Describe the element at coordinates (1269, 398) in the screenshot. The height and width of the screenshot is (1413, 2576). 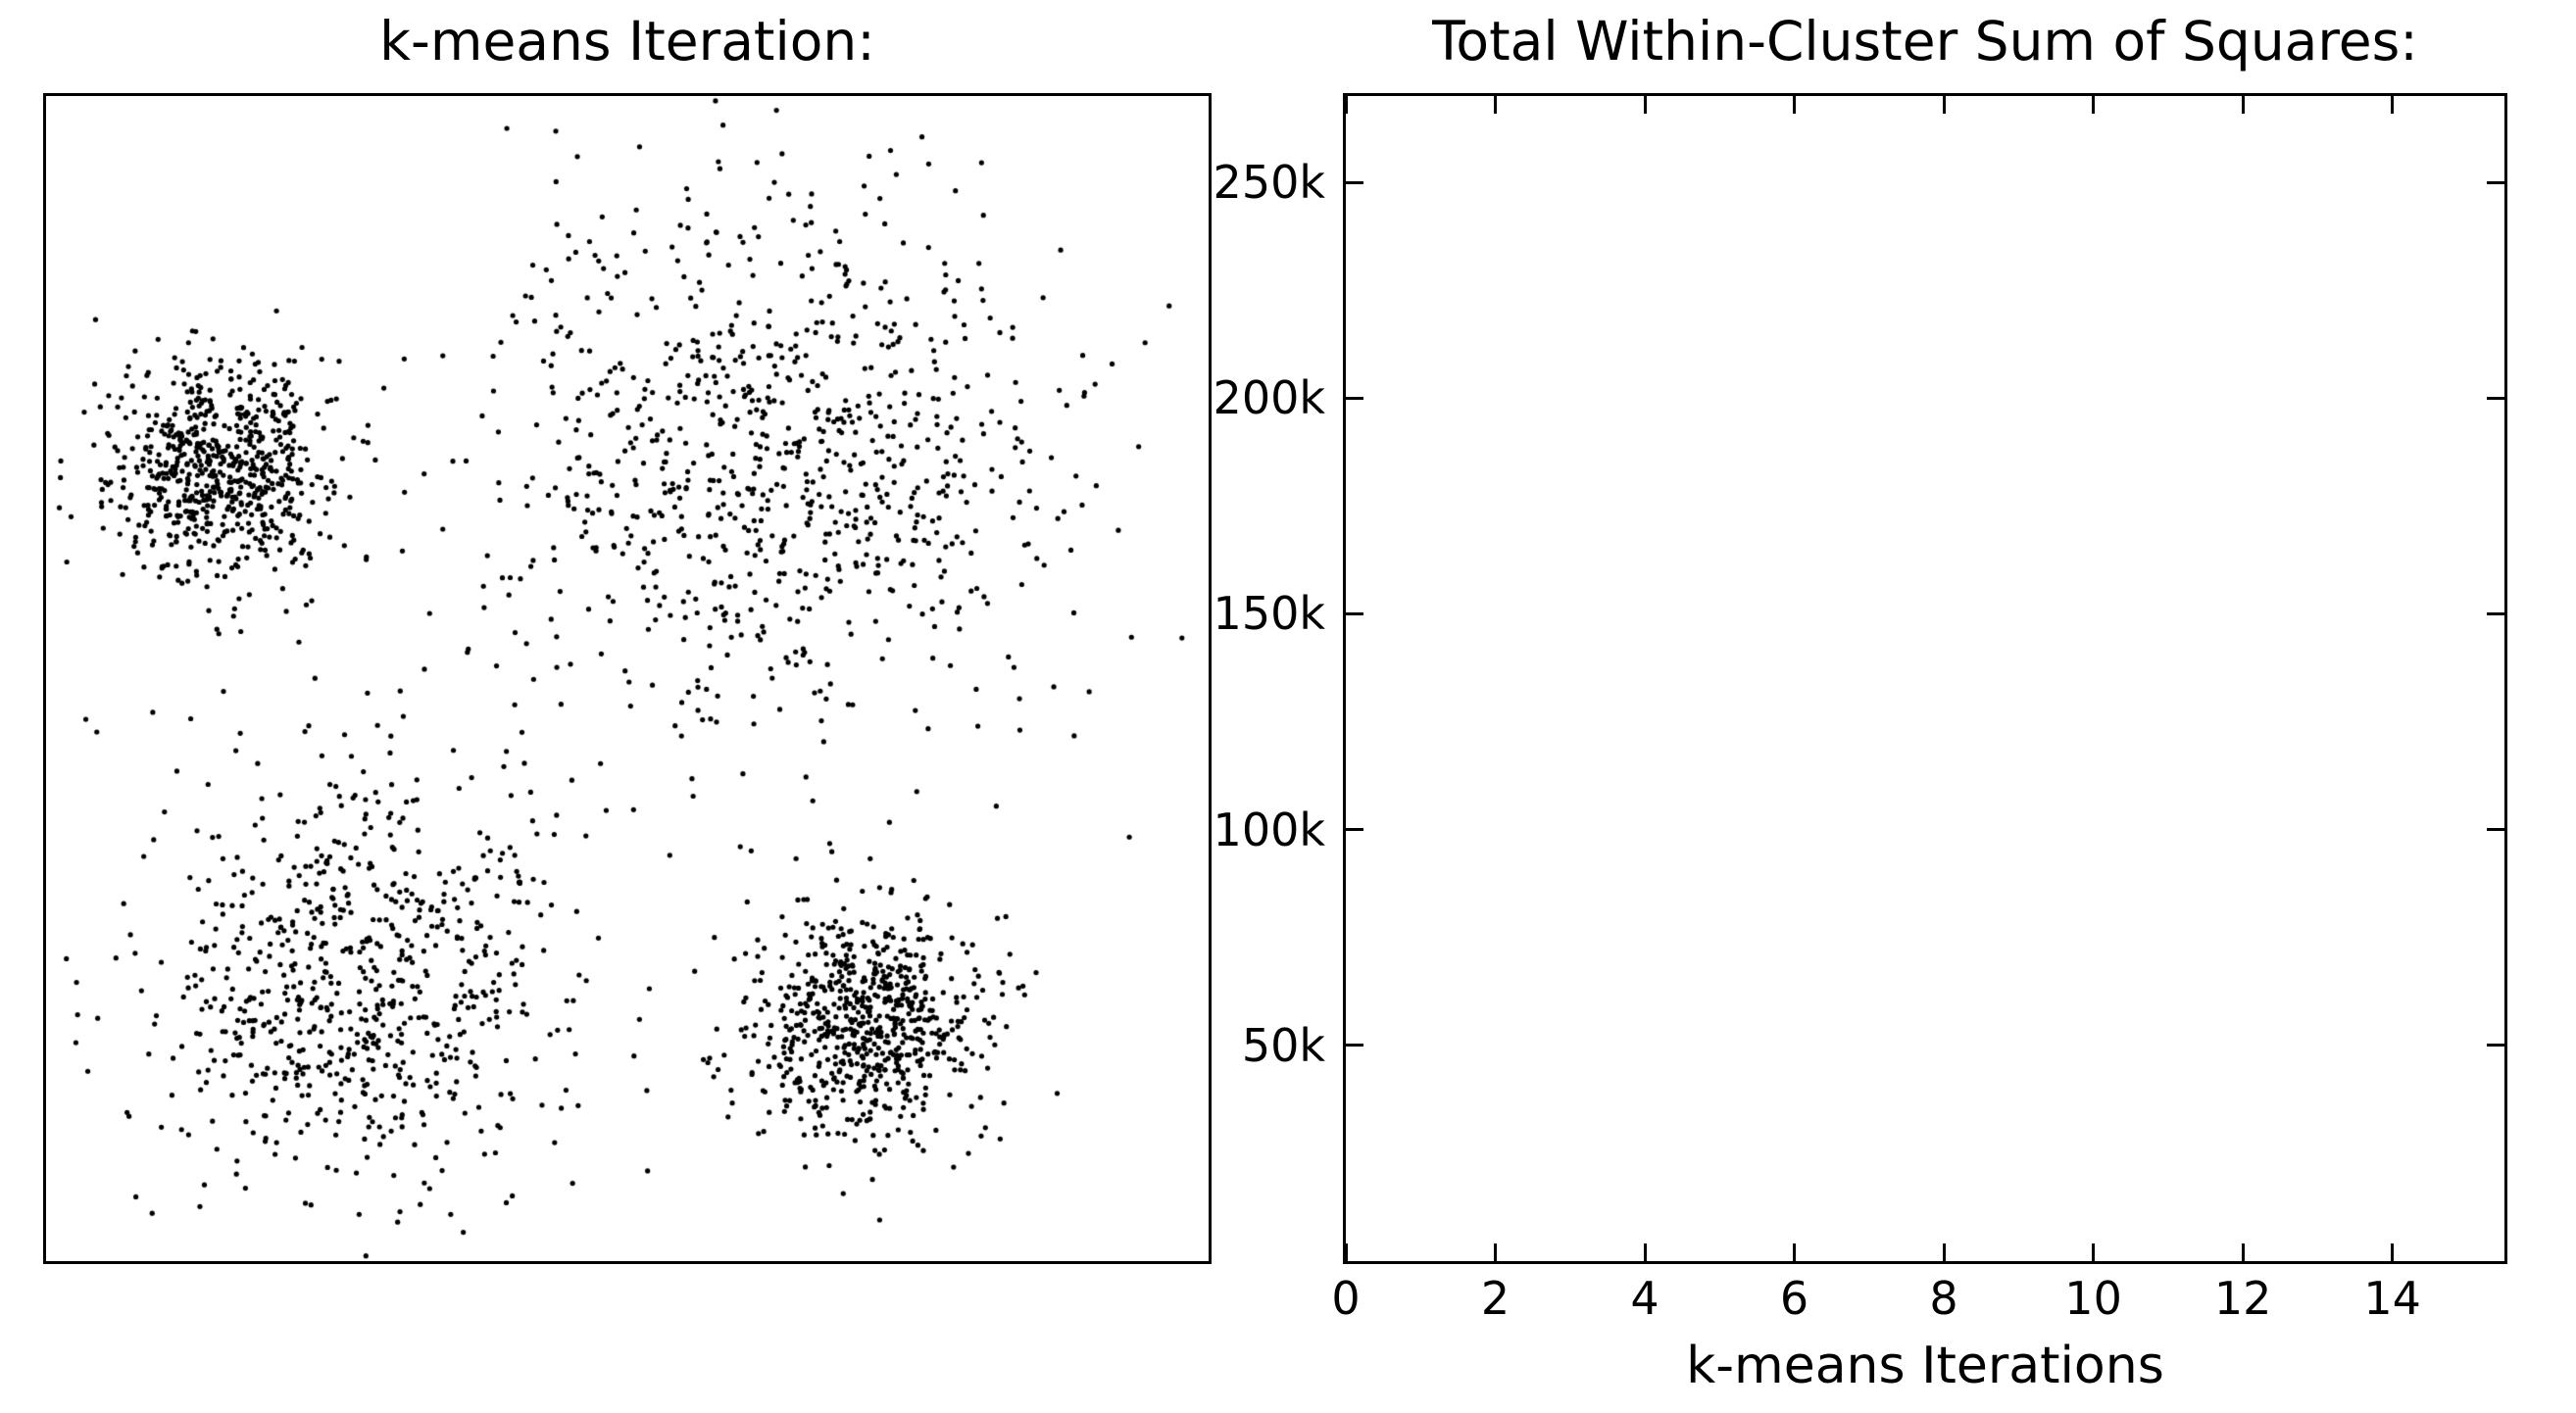
I see `y-tick-label: 200k` at that location.